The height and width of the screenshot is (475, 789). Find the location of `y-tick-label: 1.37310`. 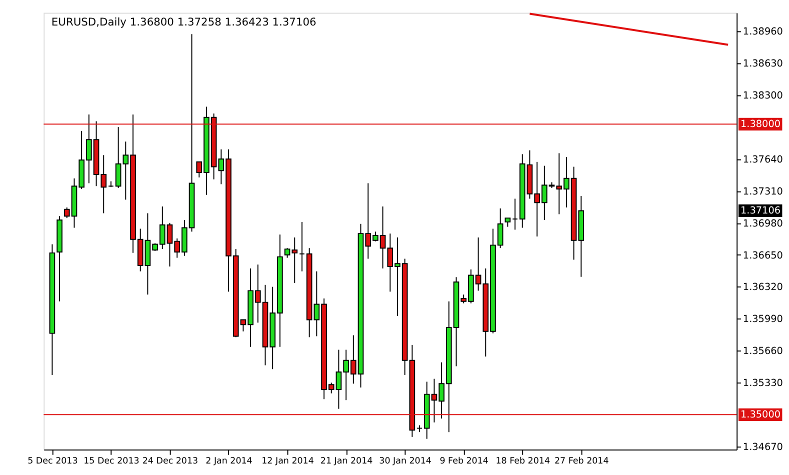

y-tick-label: 1.37310 is located at coordinates (762, 192).